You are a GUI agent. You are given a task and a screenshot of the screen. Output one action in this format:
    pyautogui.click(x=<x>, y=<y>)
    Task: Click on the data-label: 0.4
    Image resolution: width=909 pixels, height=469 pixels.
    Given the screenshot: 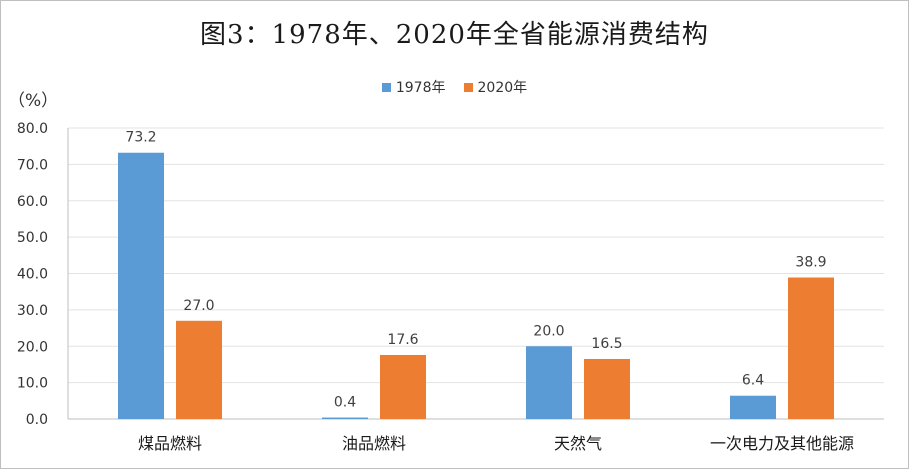 What is the action you would take?
    pyautogui.click(x=345, y=403)
    